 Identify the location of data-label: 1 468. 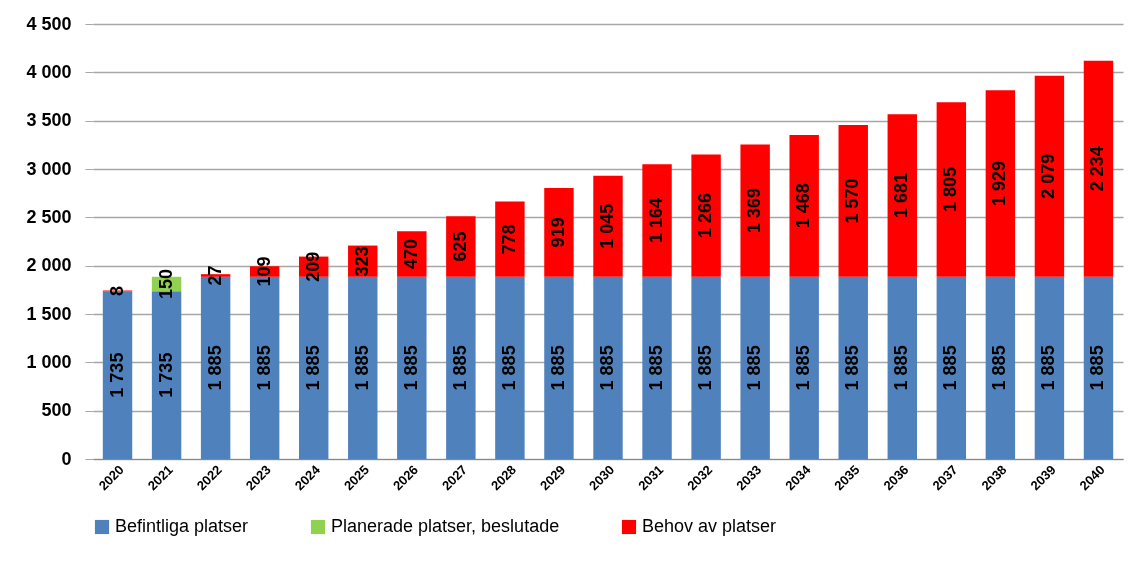
(803, 206).